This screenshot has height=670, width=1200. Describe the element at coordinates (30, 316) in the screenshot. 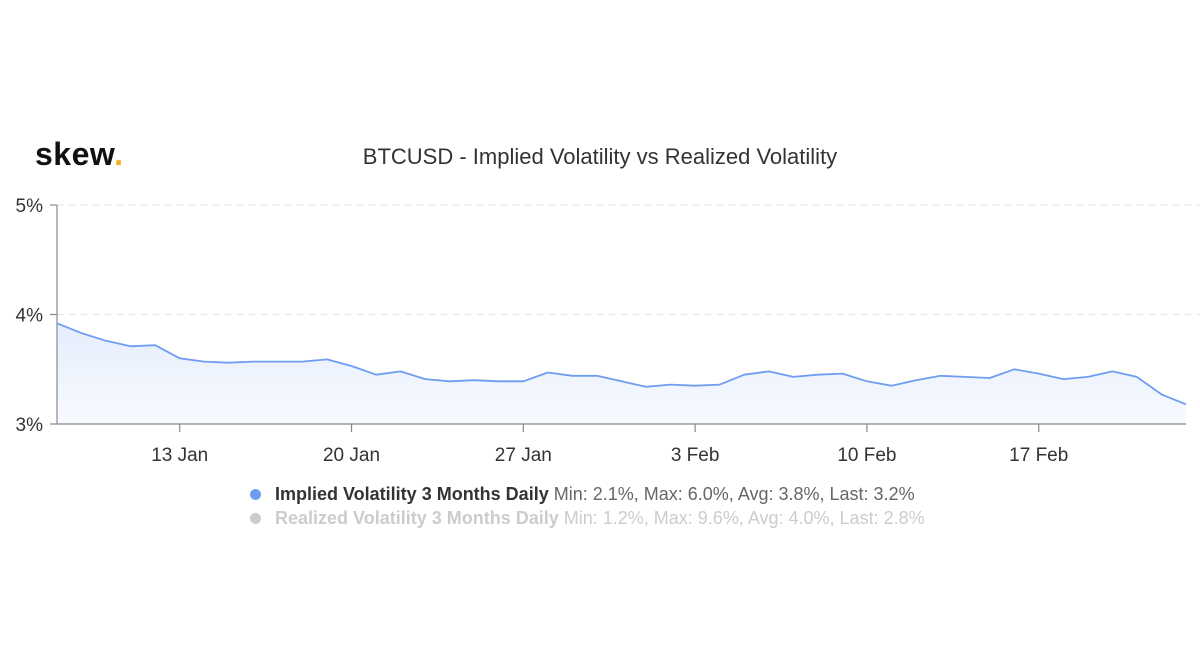

I see `y-tick-label: 4%` at that location.